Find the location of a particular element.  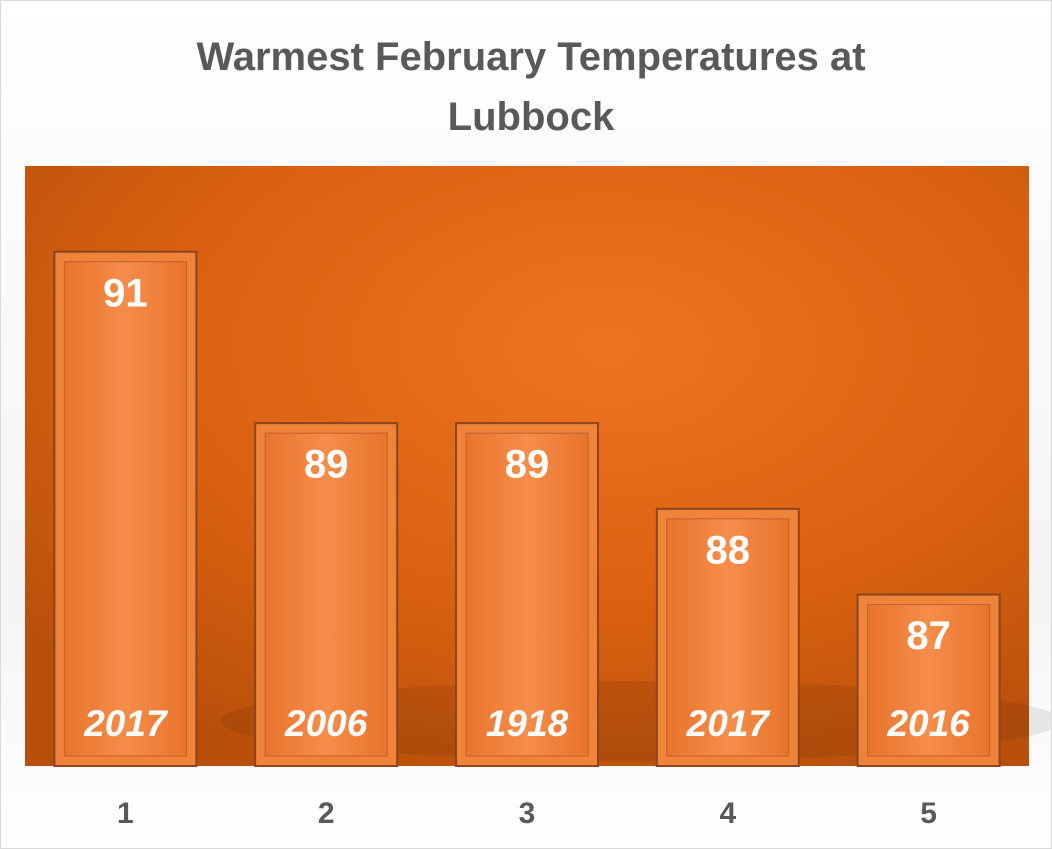

year-label: 1918 is located at coordinates (527, 723).